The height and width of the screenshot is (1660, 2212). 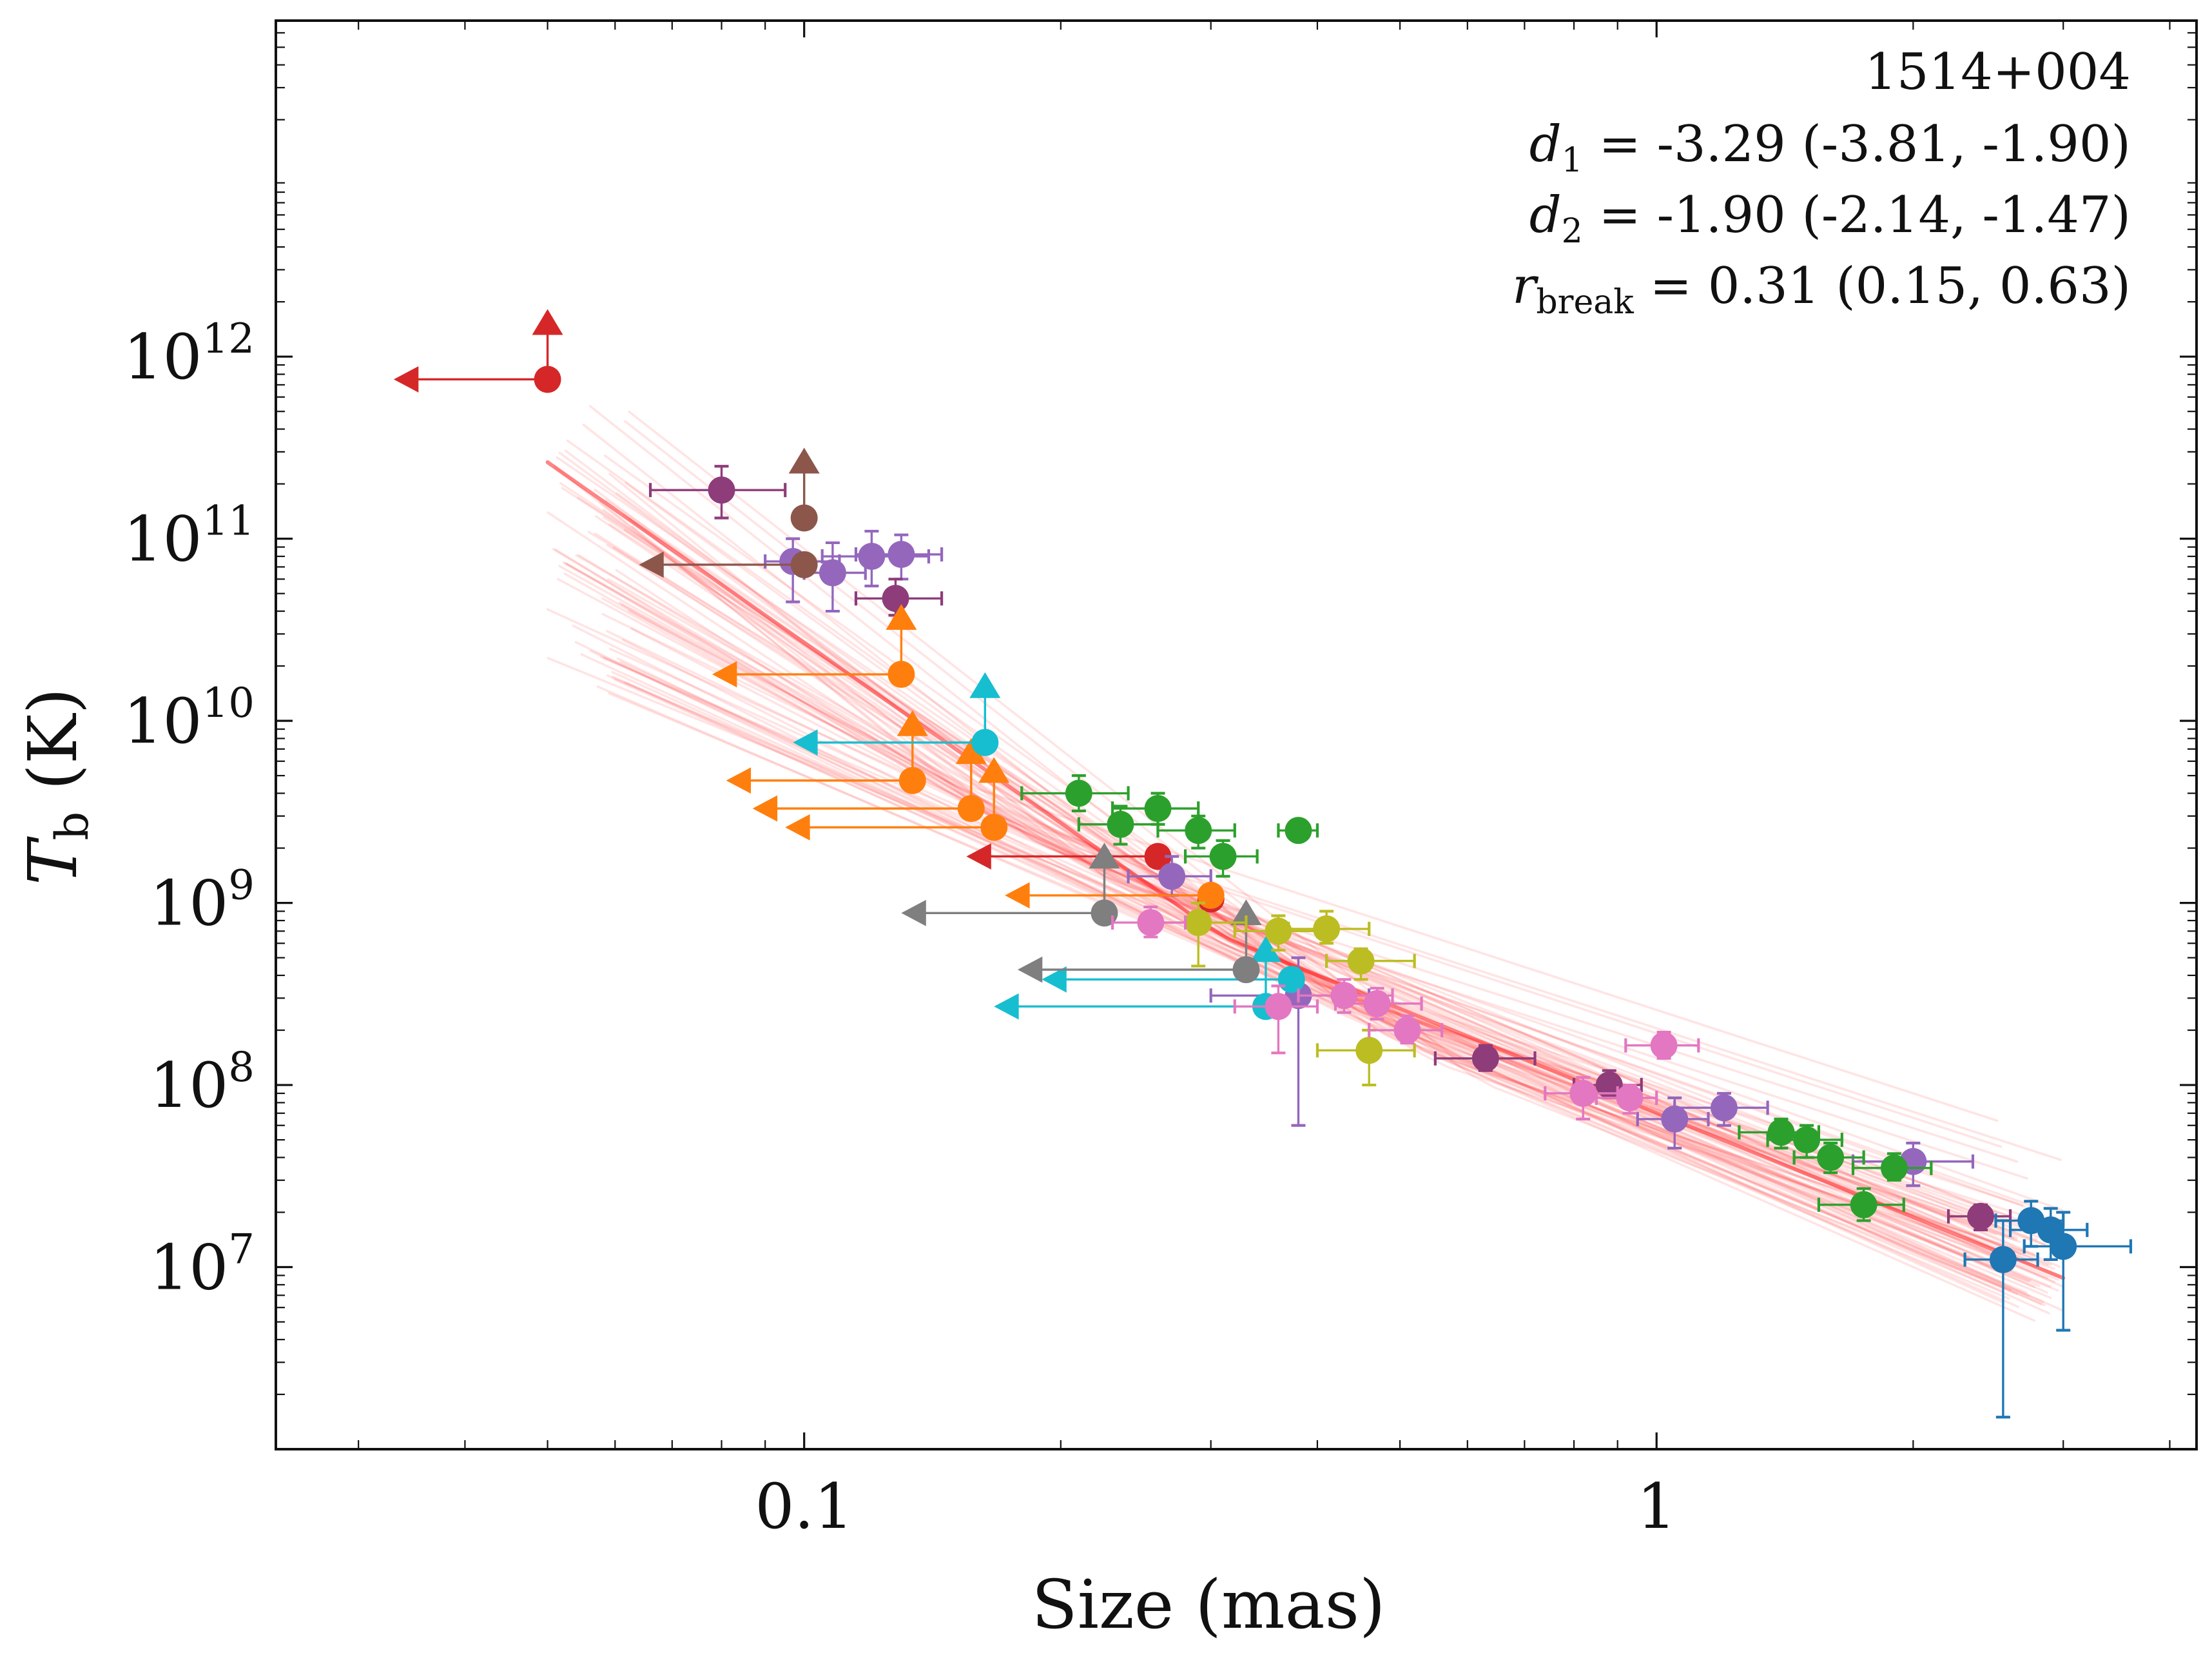 I want to click on y-tick-label: 1012, so click(x=189, y=354).